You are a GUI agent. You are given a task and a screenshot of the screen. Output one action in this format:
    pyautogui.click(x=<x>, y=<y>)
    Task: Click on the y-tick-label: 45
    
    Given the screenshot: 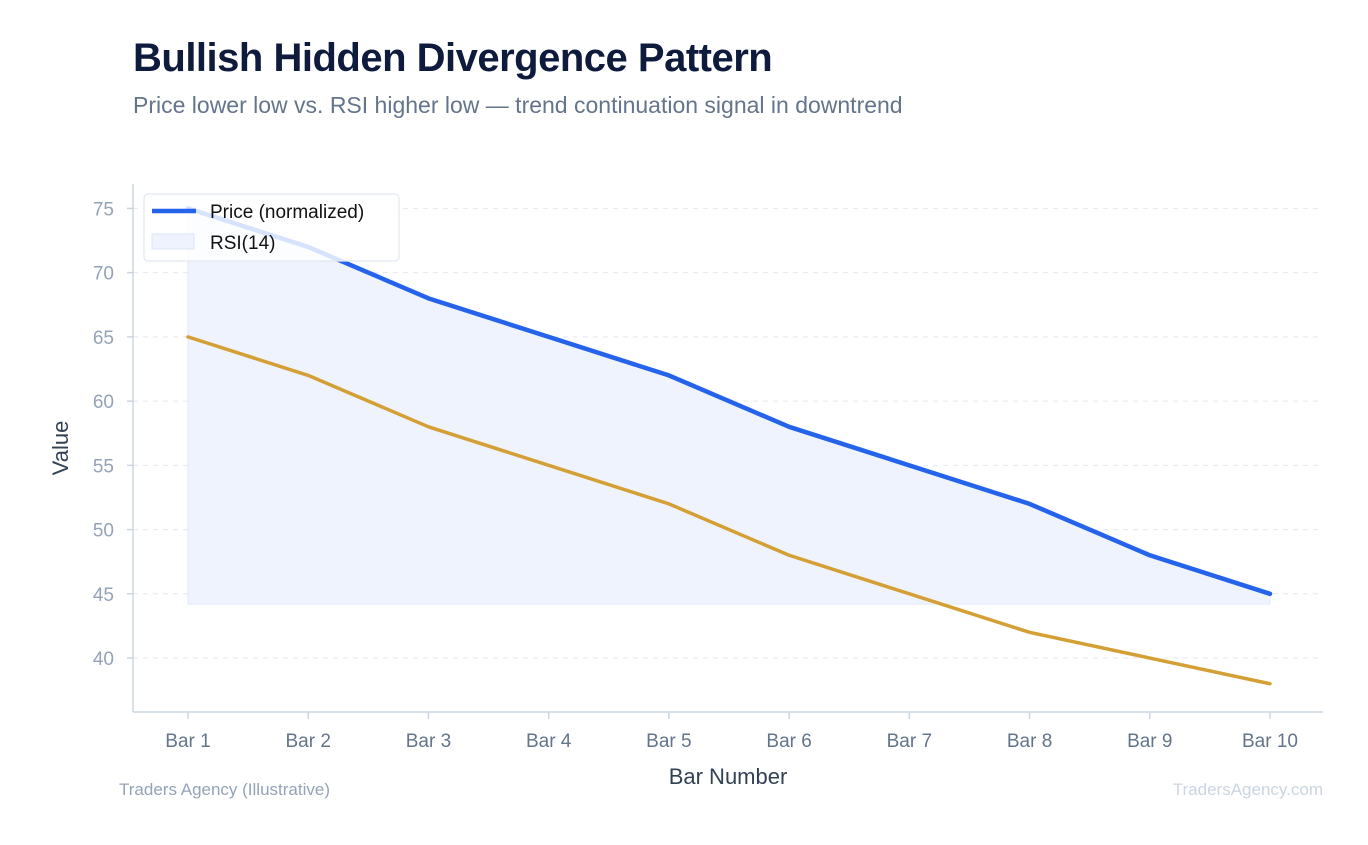 What is the action you would take?
    pyautogui.click(x=103, y=595)
    